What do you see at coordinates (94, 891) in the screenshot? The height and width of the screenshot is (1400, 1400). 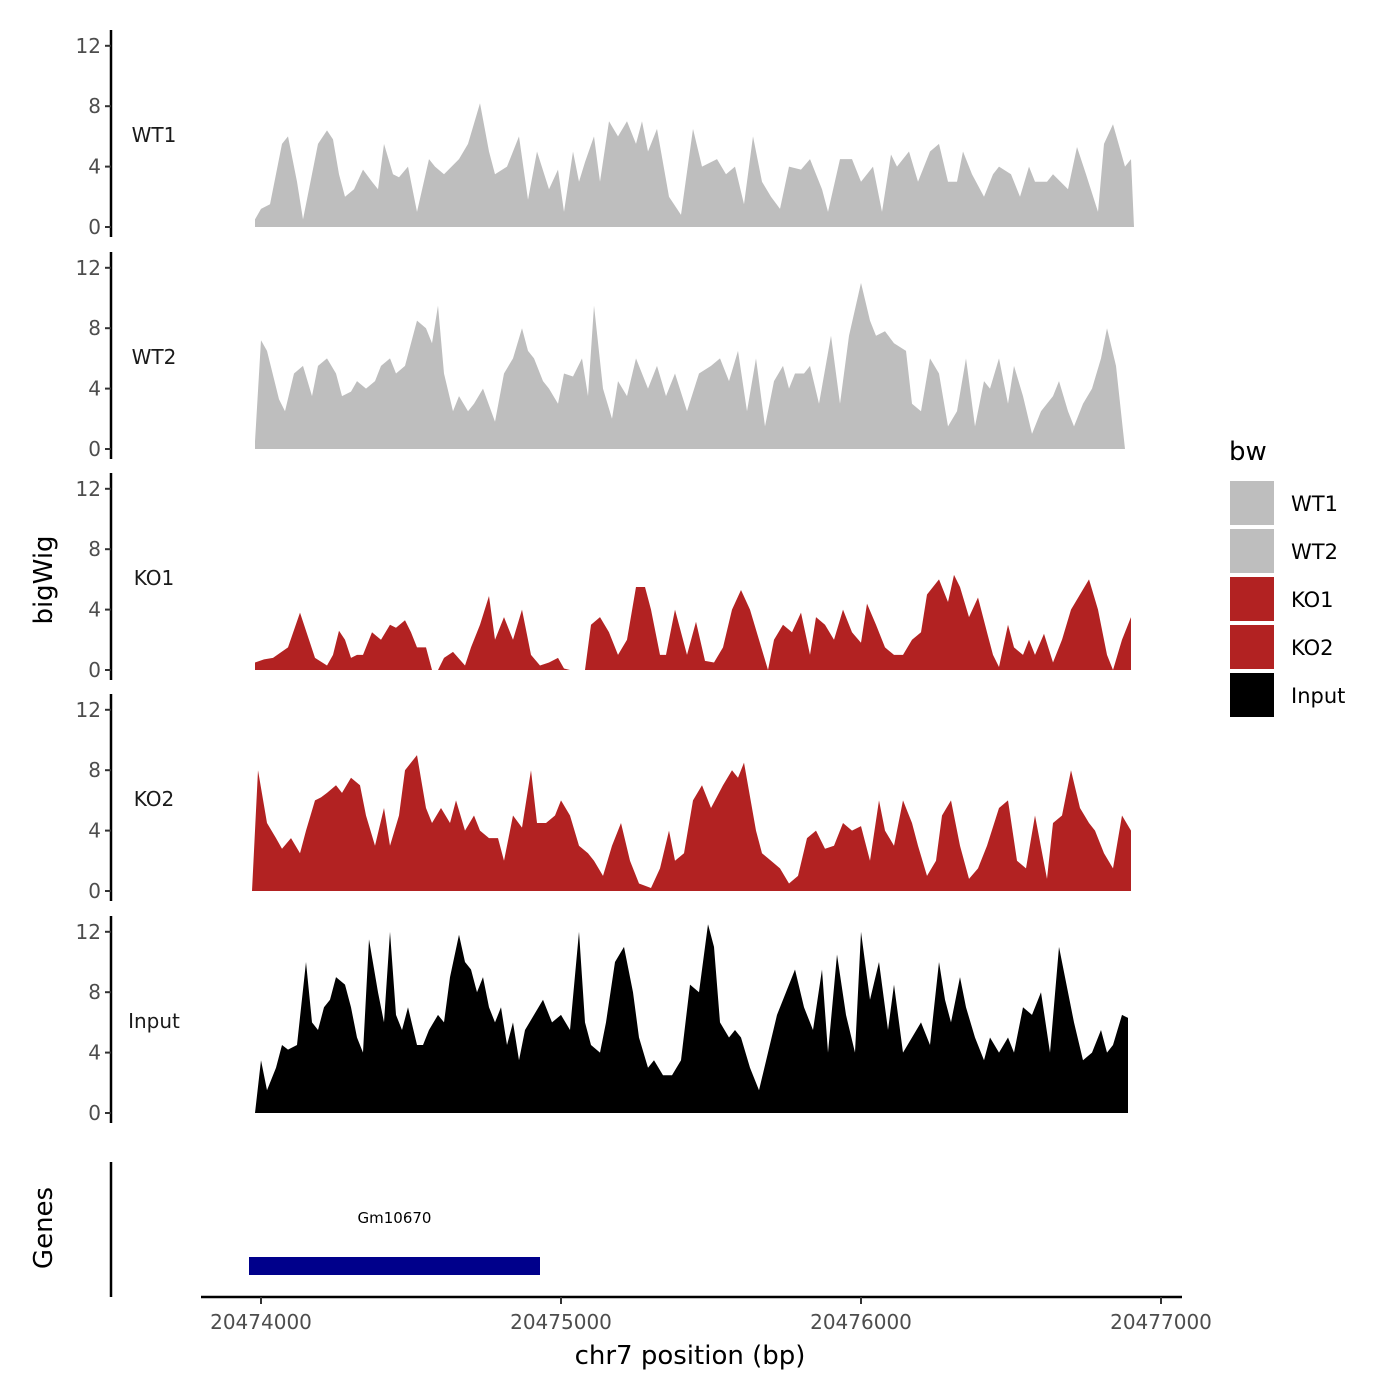 I see `y-tick-label-ko2-0: 0` at bounding box center [94, 891].